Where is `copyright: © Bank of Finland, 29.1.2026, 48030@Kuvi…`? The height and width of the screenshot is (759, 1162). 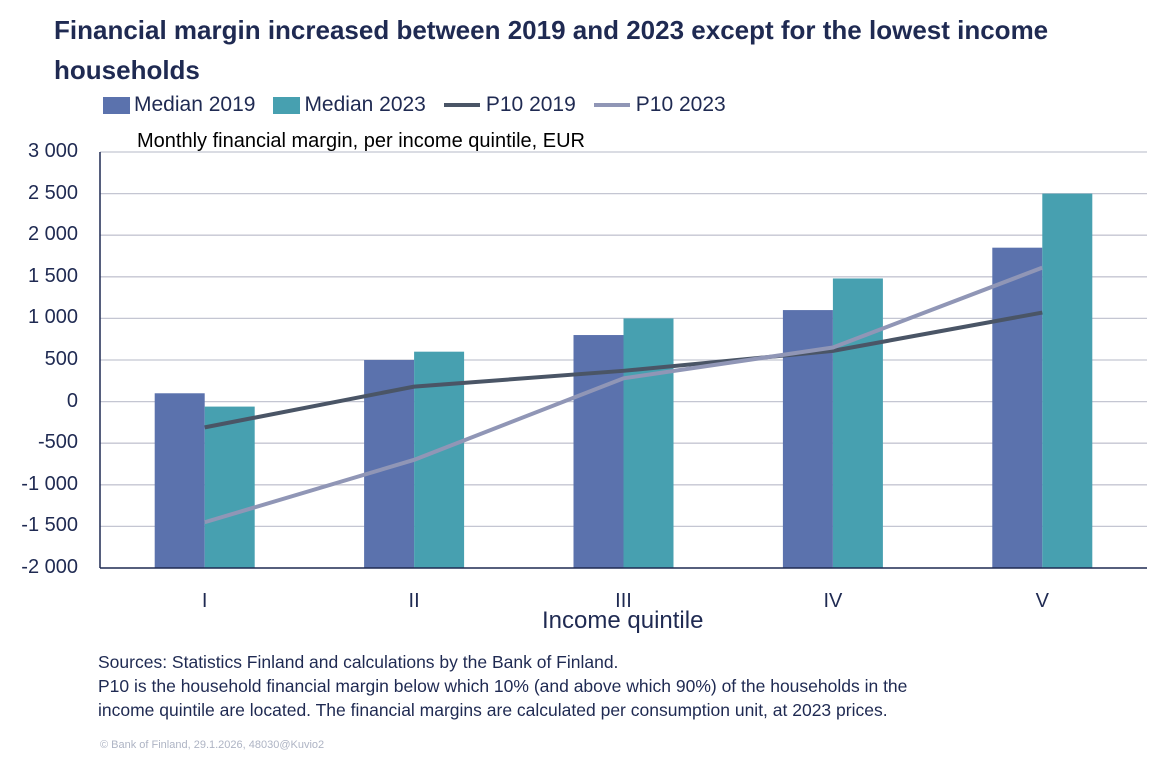 copyright: © Bank of Finland, 29.1.2026, 48030@Kuvi… is located at coordinates (212, 745).